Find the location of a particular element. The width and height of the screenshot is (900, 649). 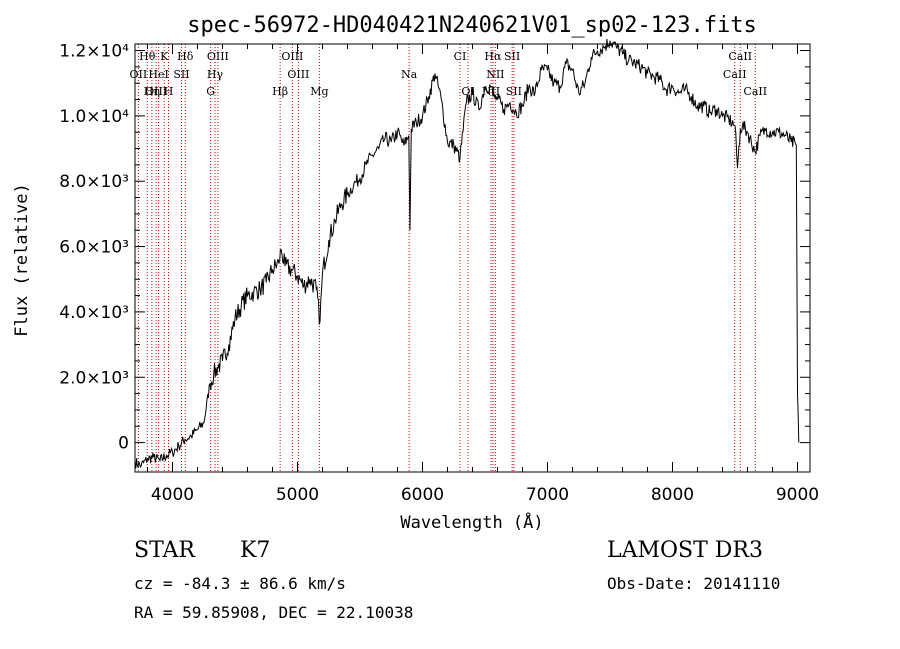

spectral-line-label: NII is located at coordinates (495, 74).